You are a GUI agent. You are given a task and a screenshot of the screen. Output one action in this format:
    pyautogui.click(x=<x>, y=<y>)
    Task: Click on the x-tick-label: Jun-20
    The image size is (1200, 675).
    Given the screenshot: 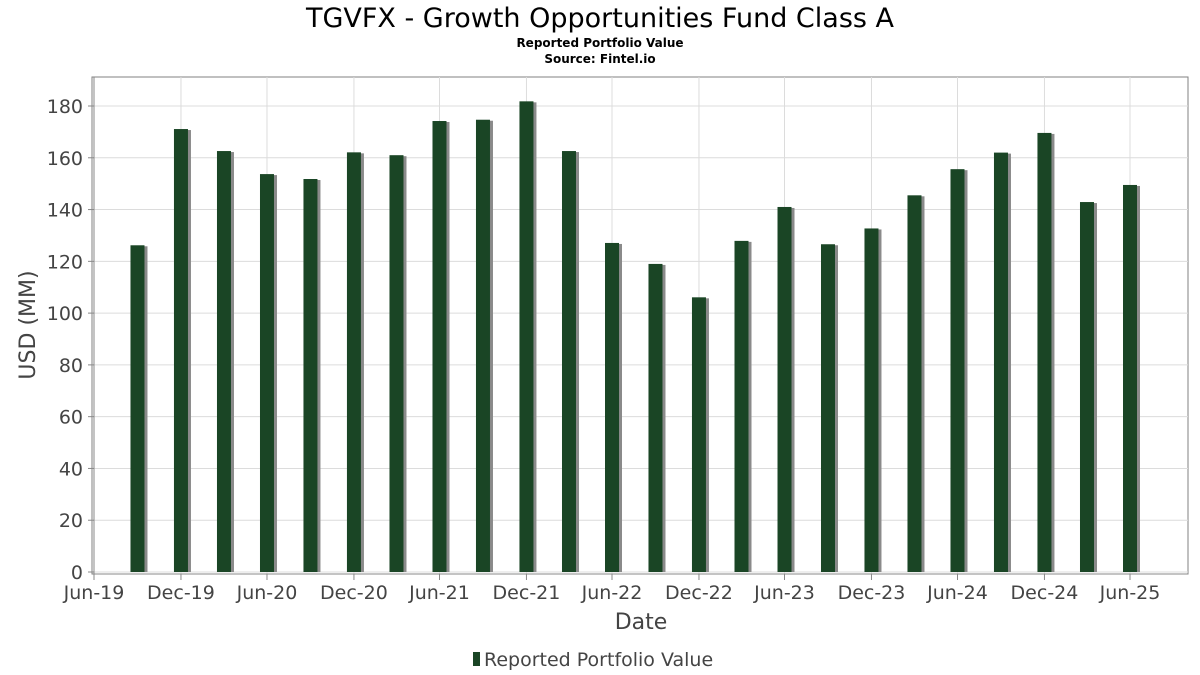 What is the action you would take?
    pyautogui.click(x=267, y=593)
    